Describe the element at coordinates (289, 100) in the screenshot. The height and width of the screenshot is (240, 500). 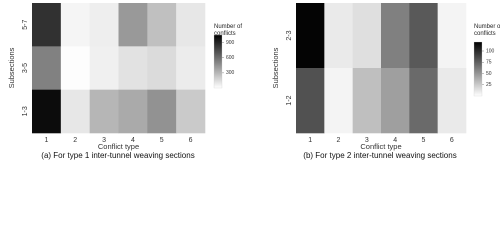
I see `y-tick-label: 1-2` at that location.